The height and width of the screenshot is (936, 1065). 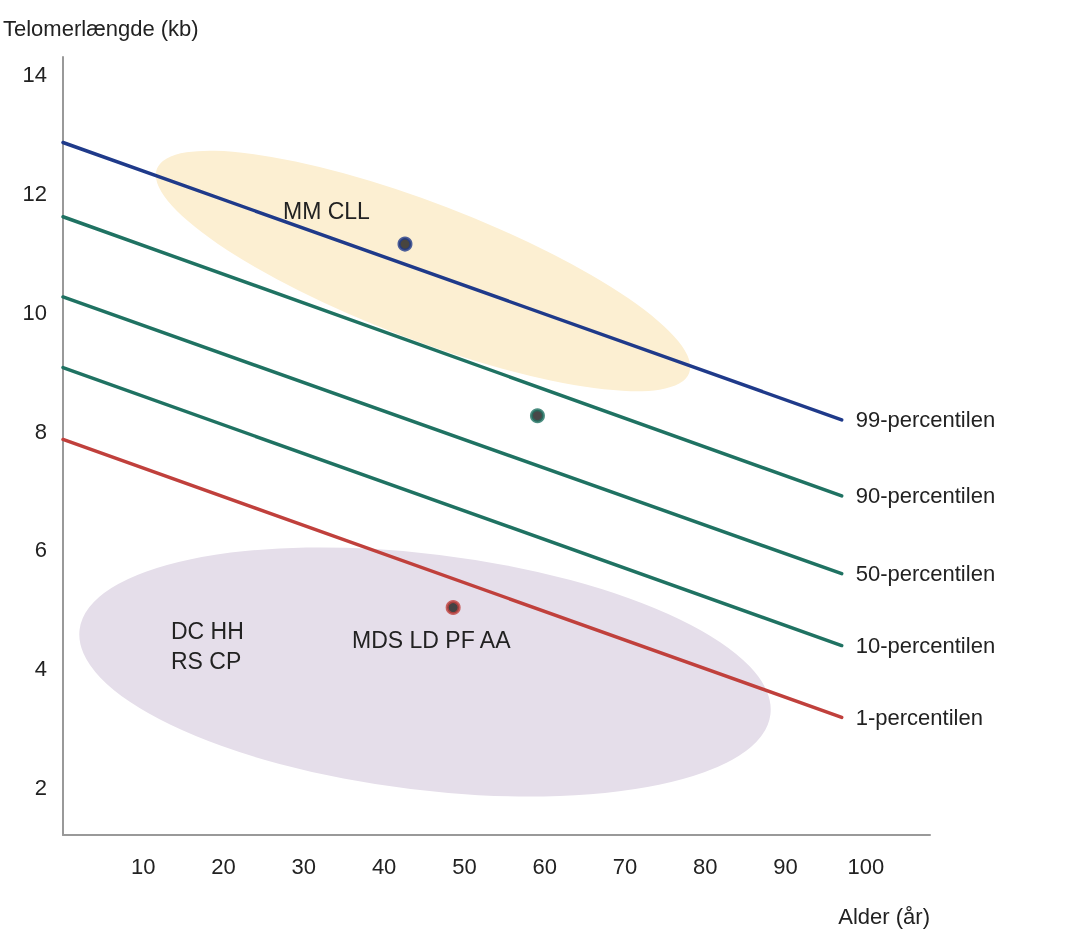 What do you see at coordinates (925, 646) in the screenshot?
I see `series-label: 10-percentilen` at bounding box center [925, 646].